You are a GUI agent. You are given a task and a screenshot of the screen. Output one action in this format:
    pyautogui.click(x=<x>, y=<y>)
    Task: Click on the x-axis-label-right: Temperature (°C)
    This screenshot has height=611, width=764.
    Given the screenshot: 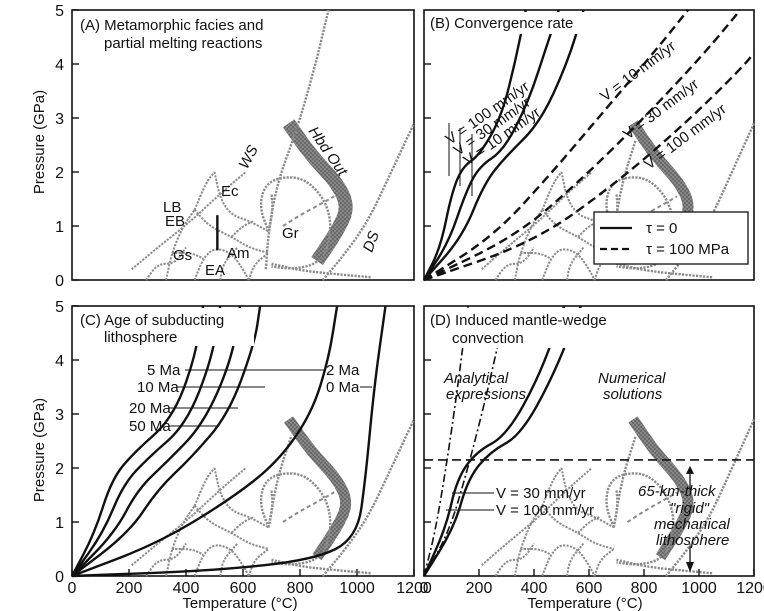 What is the action you would take?
    pyautogui.click(x=584, y=603)
    